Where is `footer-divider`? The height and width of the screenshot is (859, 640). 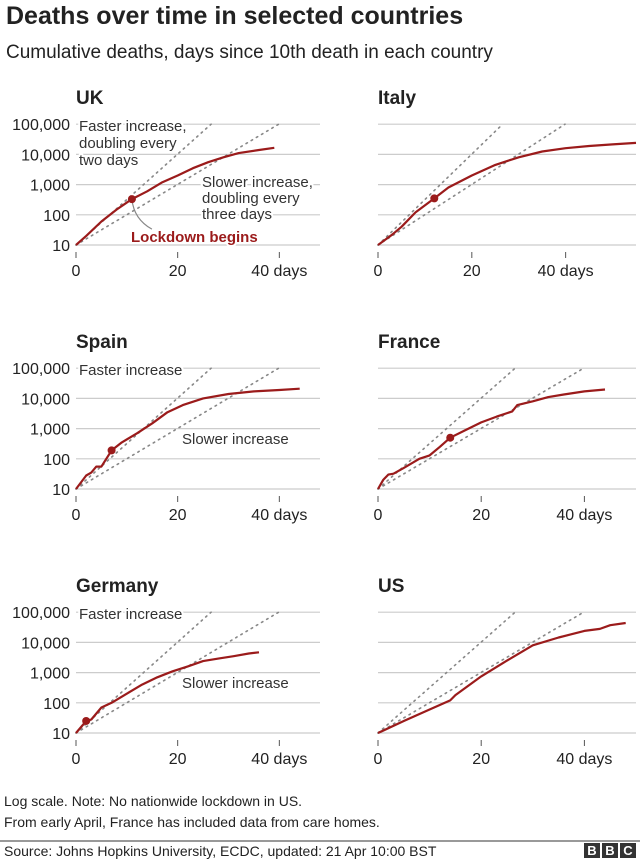 footer-divider is located at coordinates (320, 841).